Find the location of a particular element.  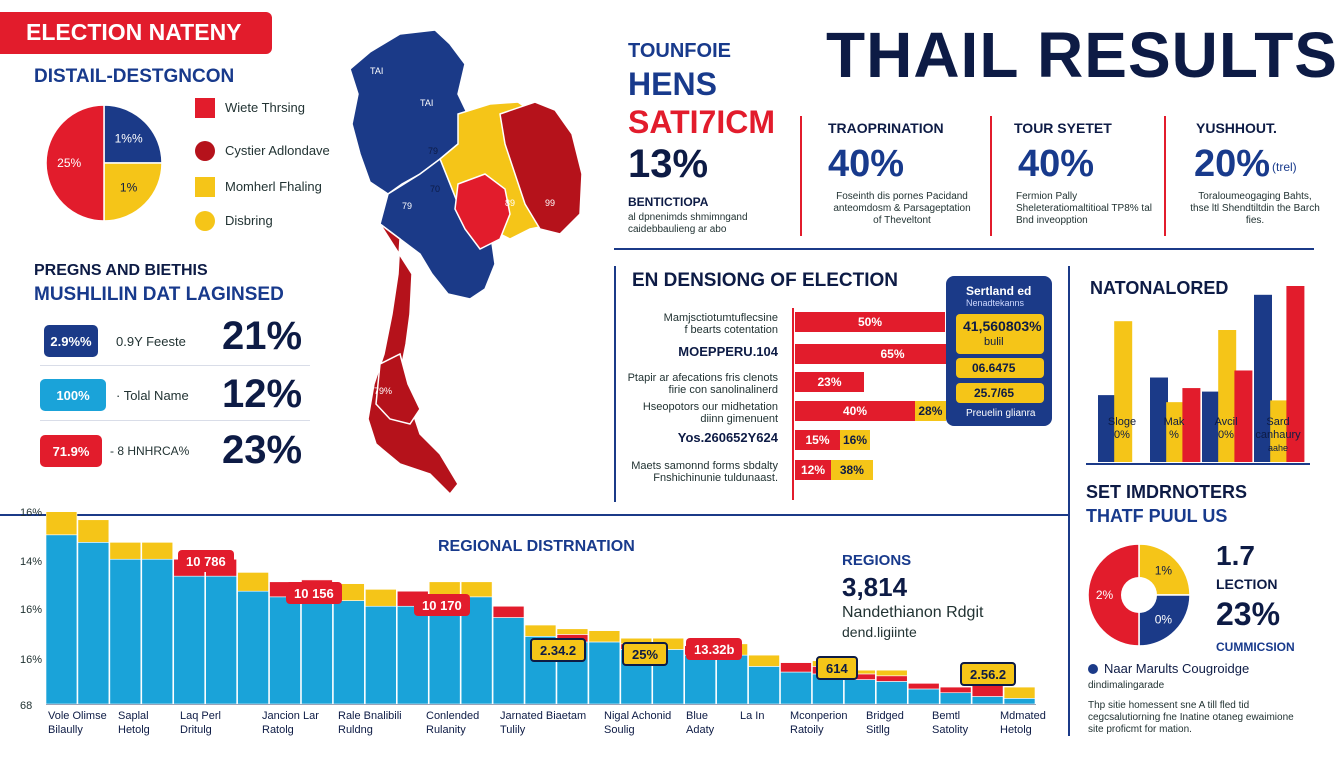

regional-callout: 13.32b is located at coordinates (714, 649).